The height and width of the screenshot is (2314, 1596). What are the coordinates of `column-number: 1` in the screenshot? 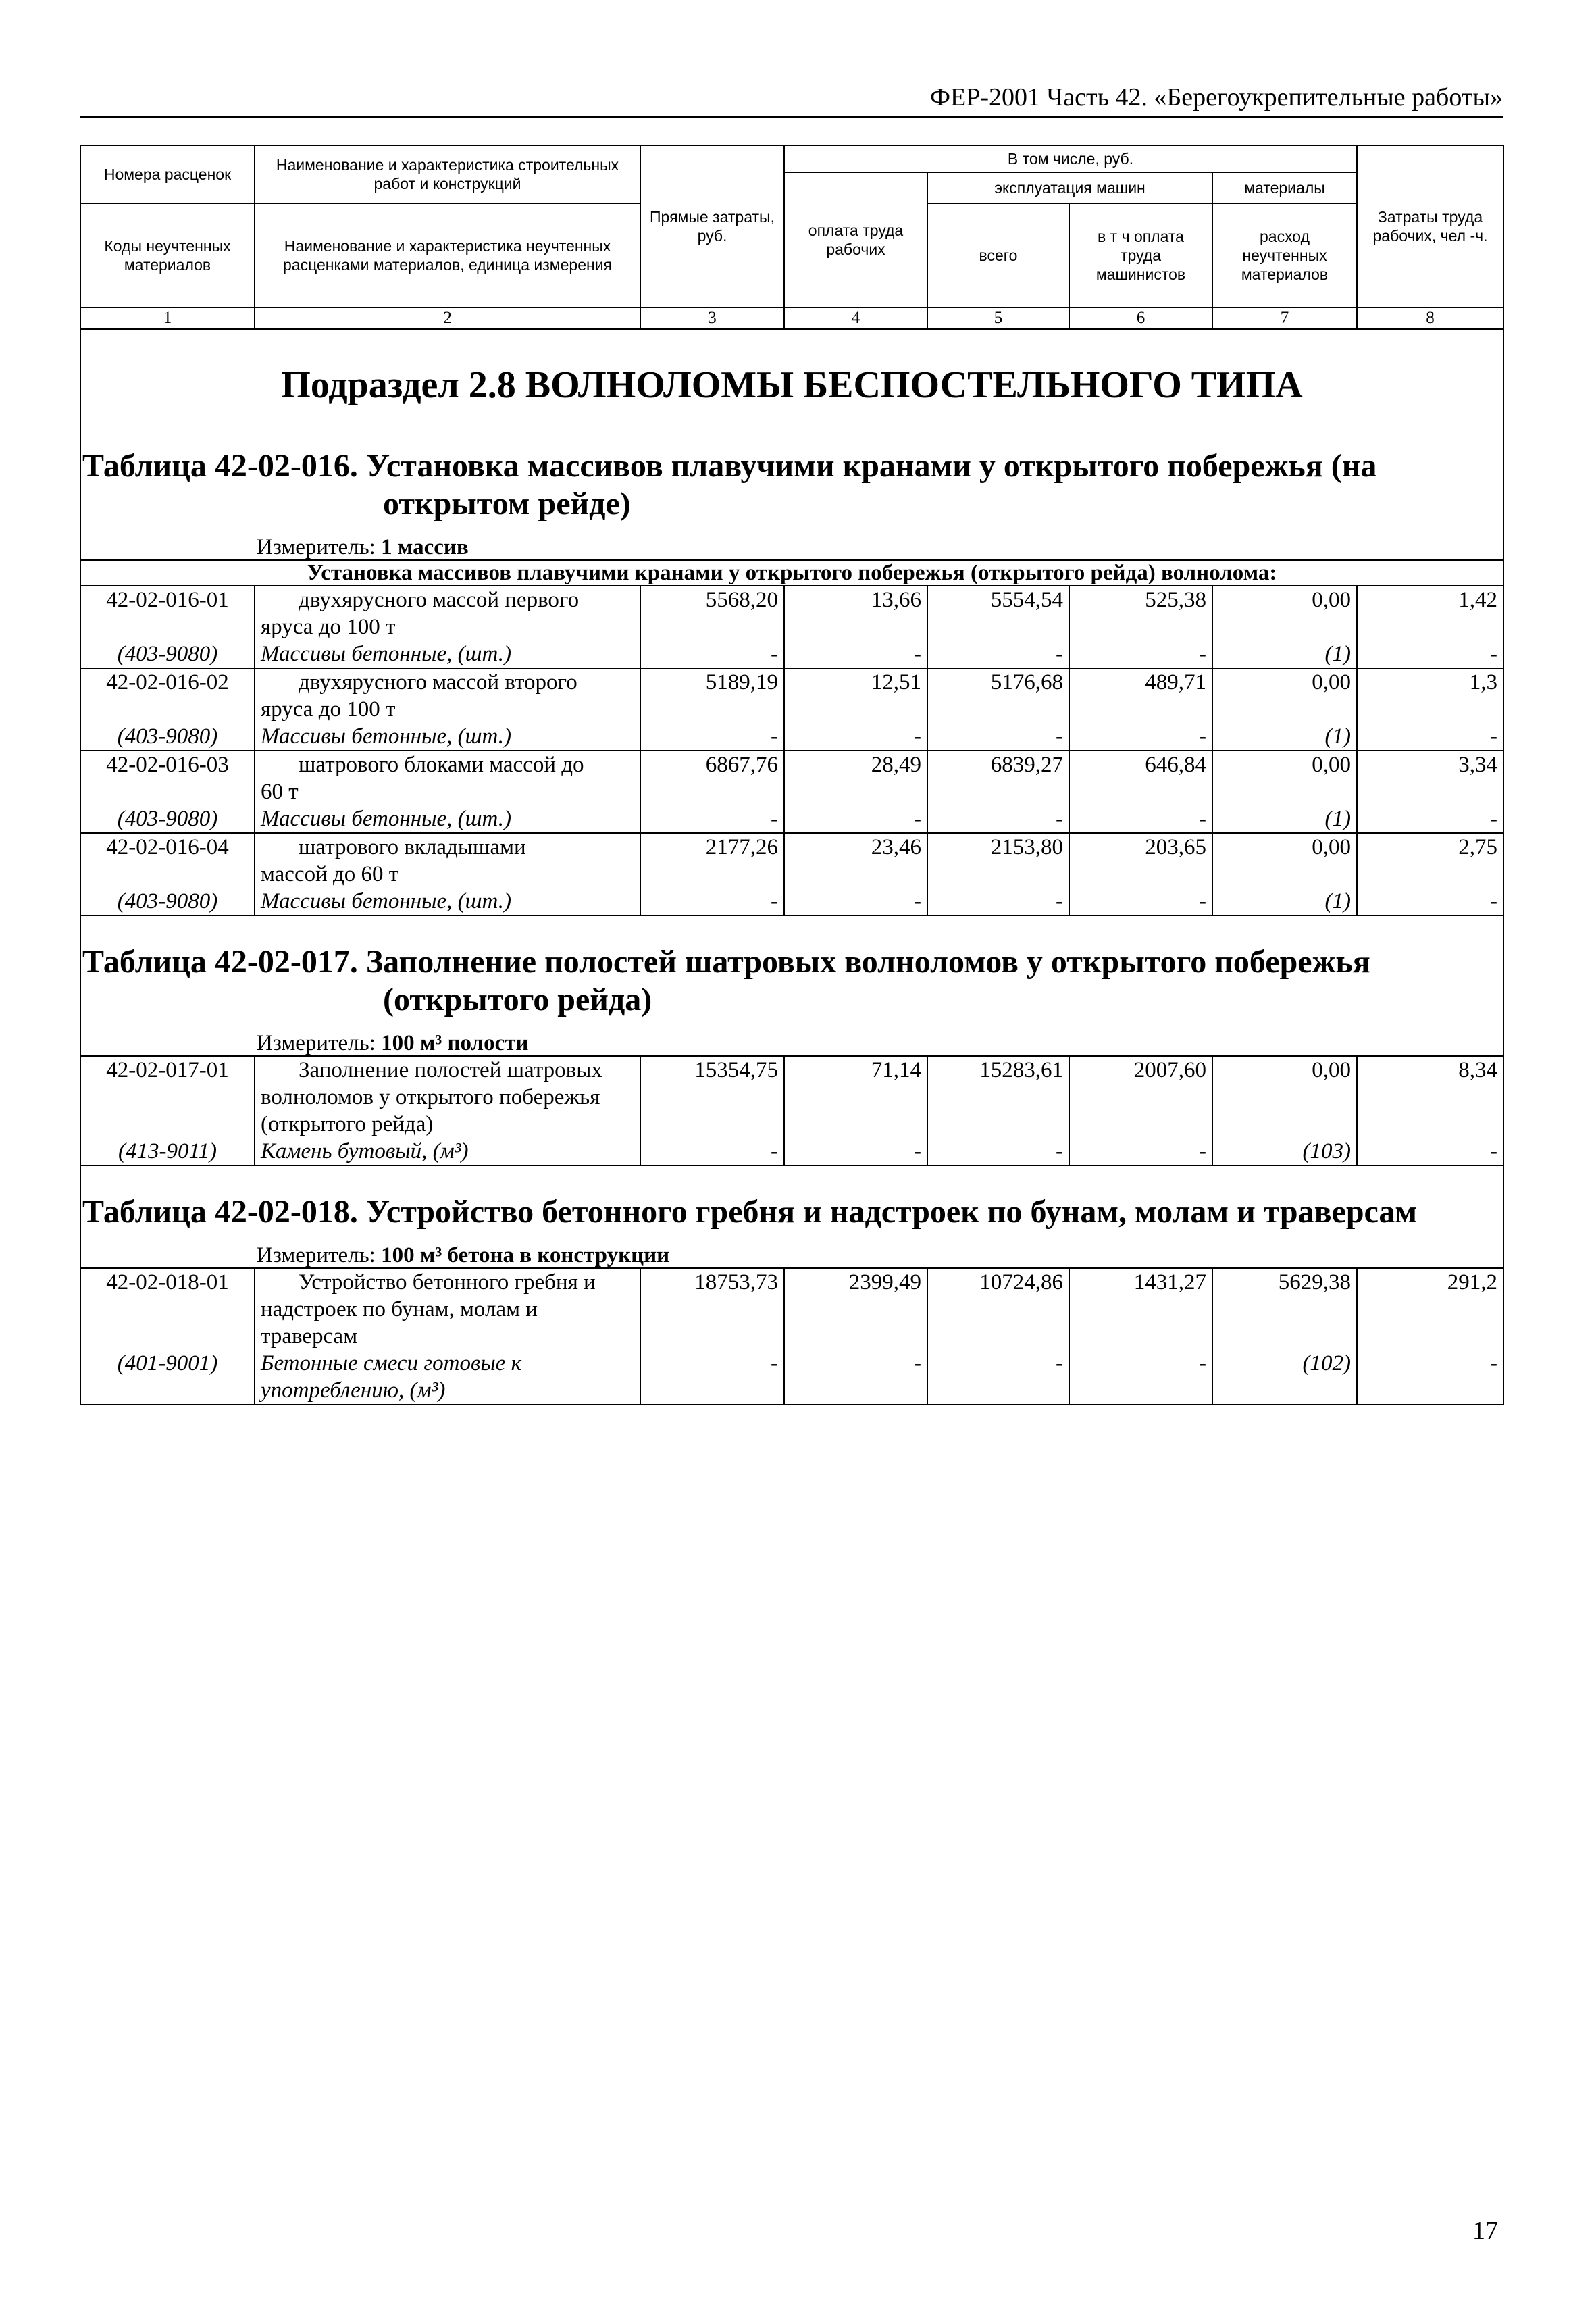 It's located at (167, 319).